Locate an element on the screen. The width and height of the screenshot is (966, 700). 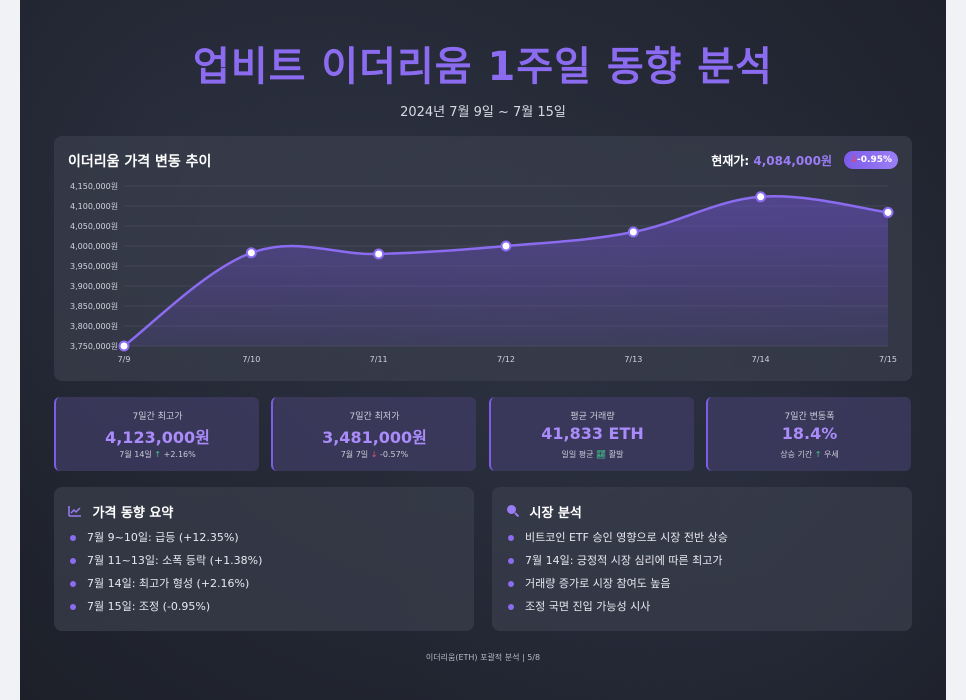
list-item: 거래량 증가로 시장 참여도 높음 is located at coordinates (617, 588).